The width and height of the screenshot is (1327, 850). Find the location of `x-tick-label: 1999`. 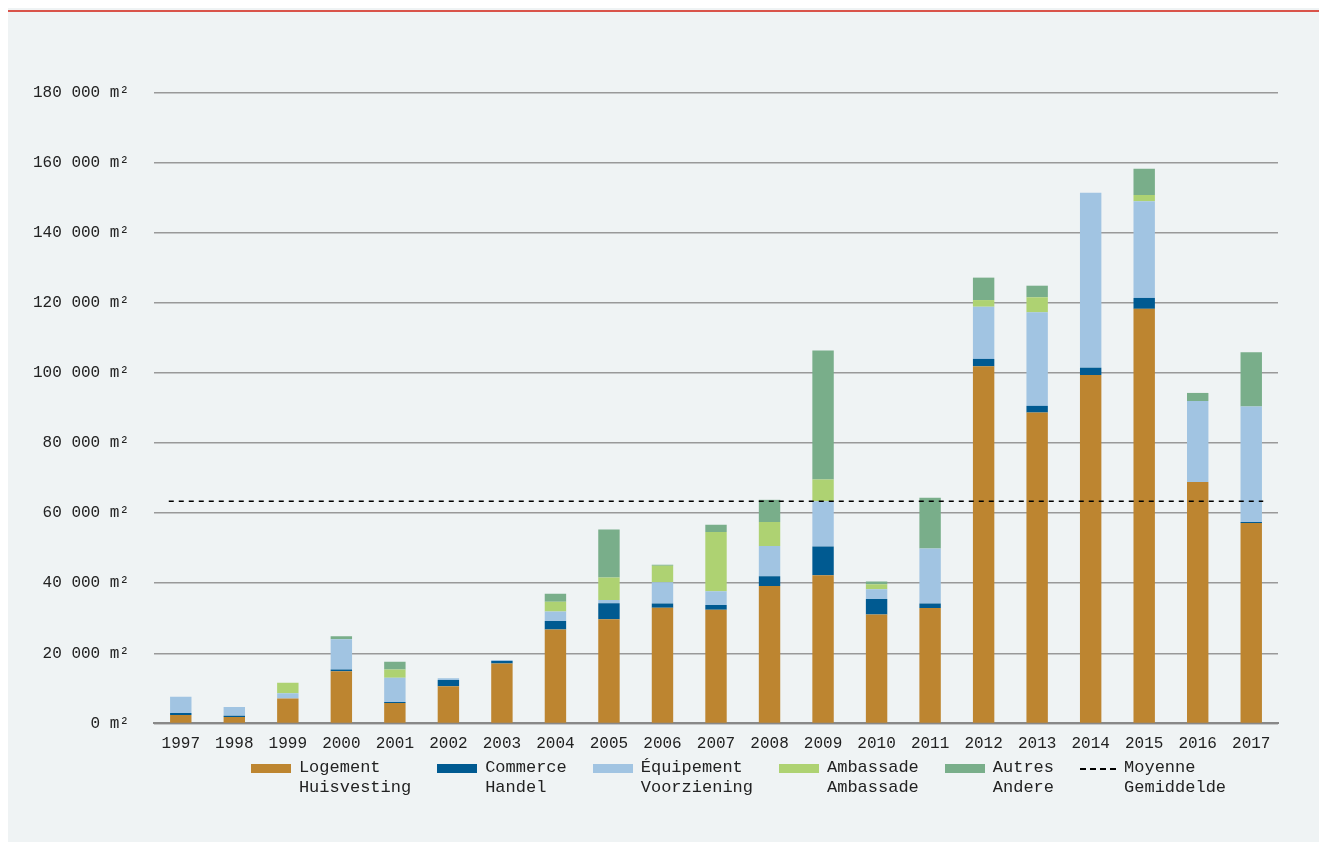

x-tick-label: 1999 is located at coordinates (288, 744).